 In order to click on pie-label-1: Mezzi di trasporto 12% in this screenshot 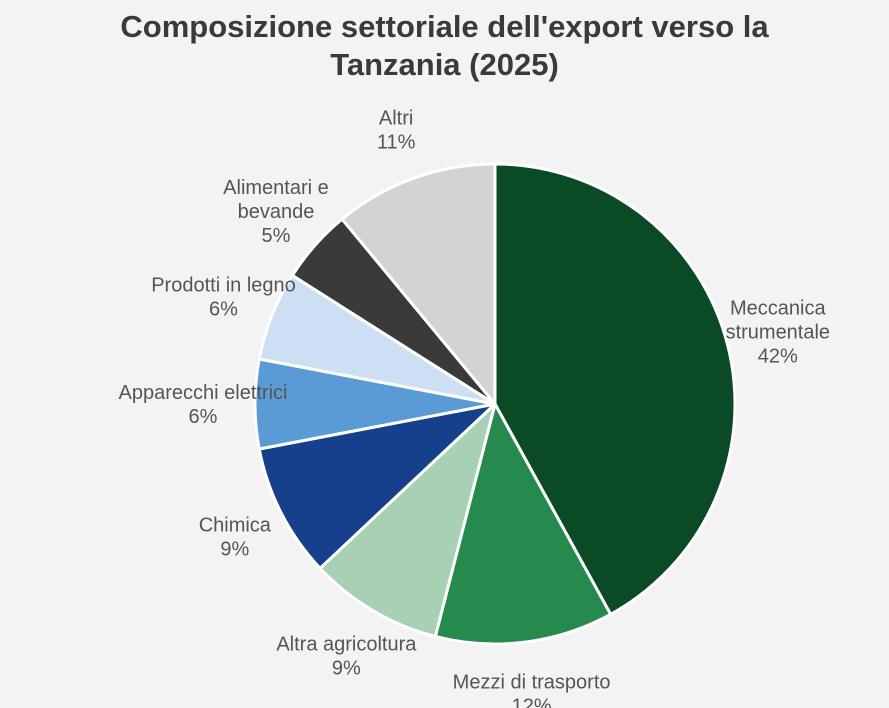, I will do `click(532, 690)`.